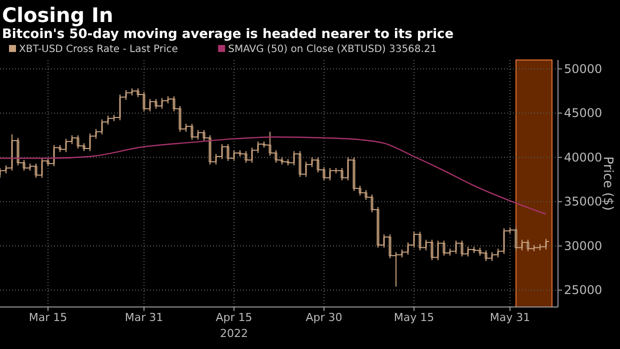  Describe the element at coordinates (58, 15) in the screenshot. I see `chart-title: Closing In` at that location.